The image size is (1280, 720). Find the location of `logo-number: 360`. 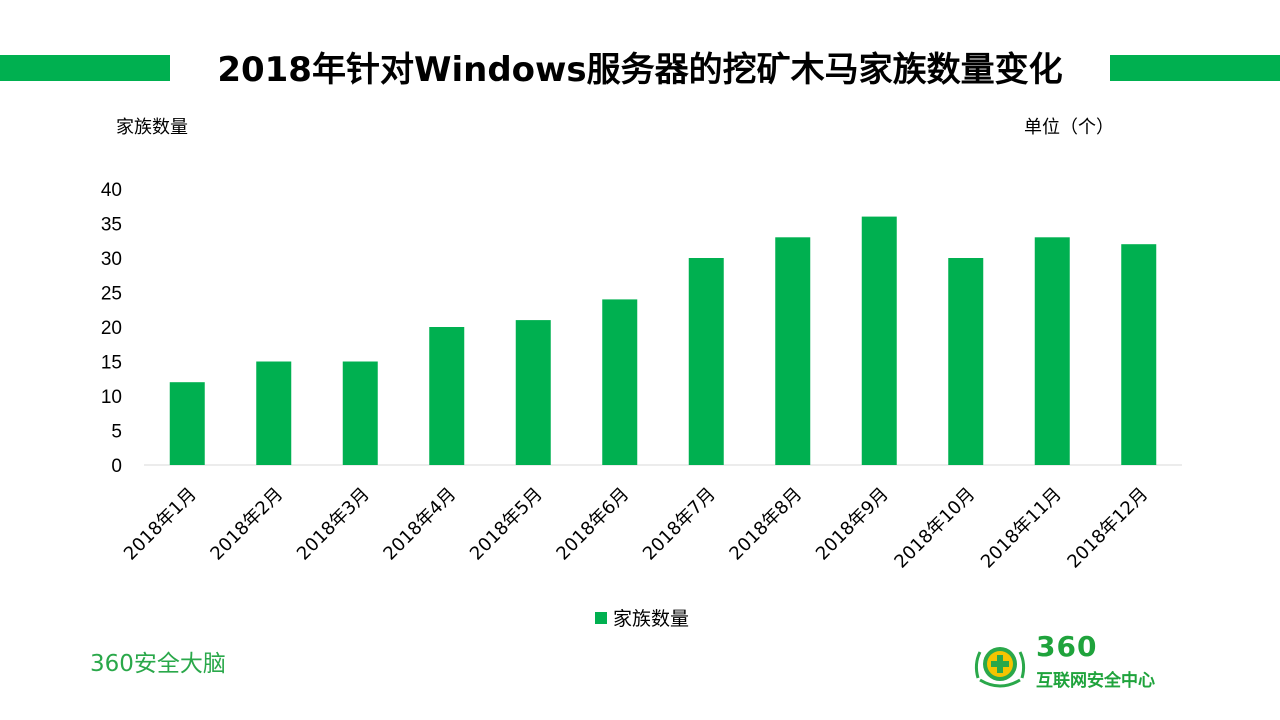

logo-number: 360 is located at coordinates (1067, 646).